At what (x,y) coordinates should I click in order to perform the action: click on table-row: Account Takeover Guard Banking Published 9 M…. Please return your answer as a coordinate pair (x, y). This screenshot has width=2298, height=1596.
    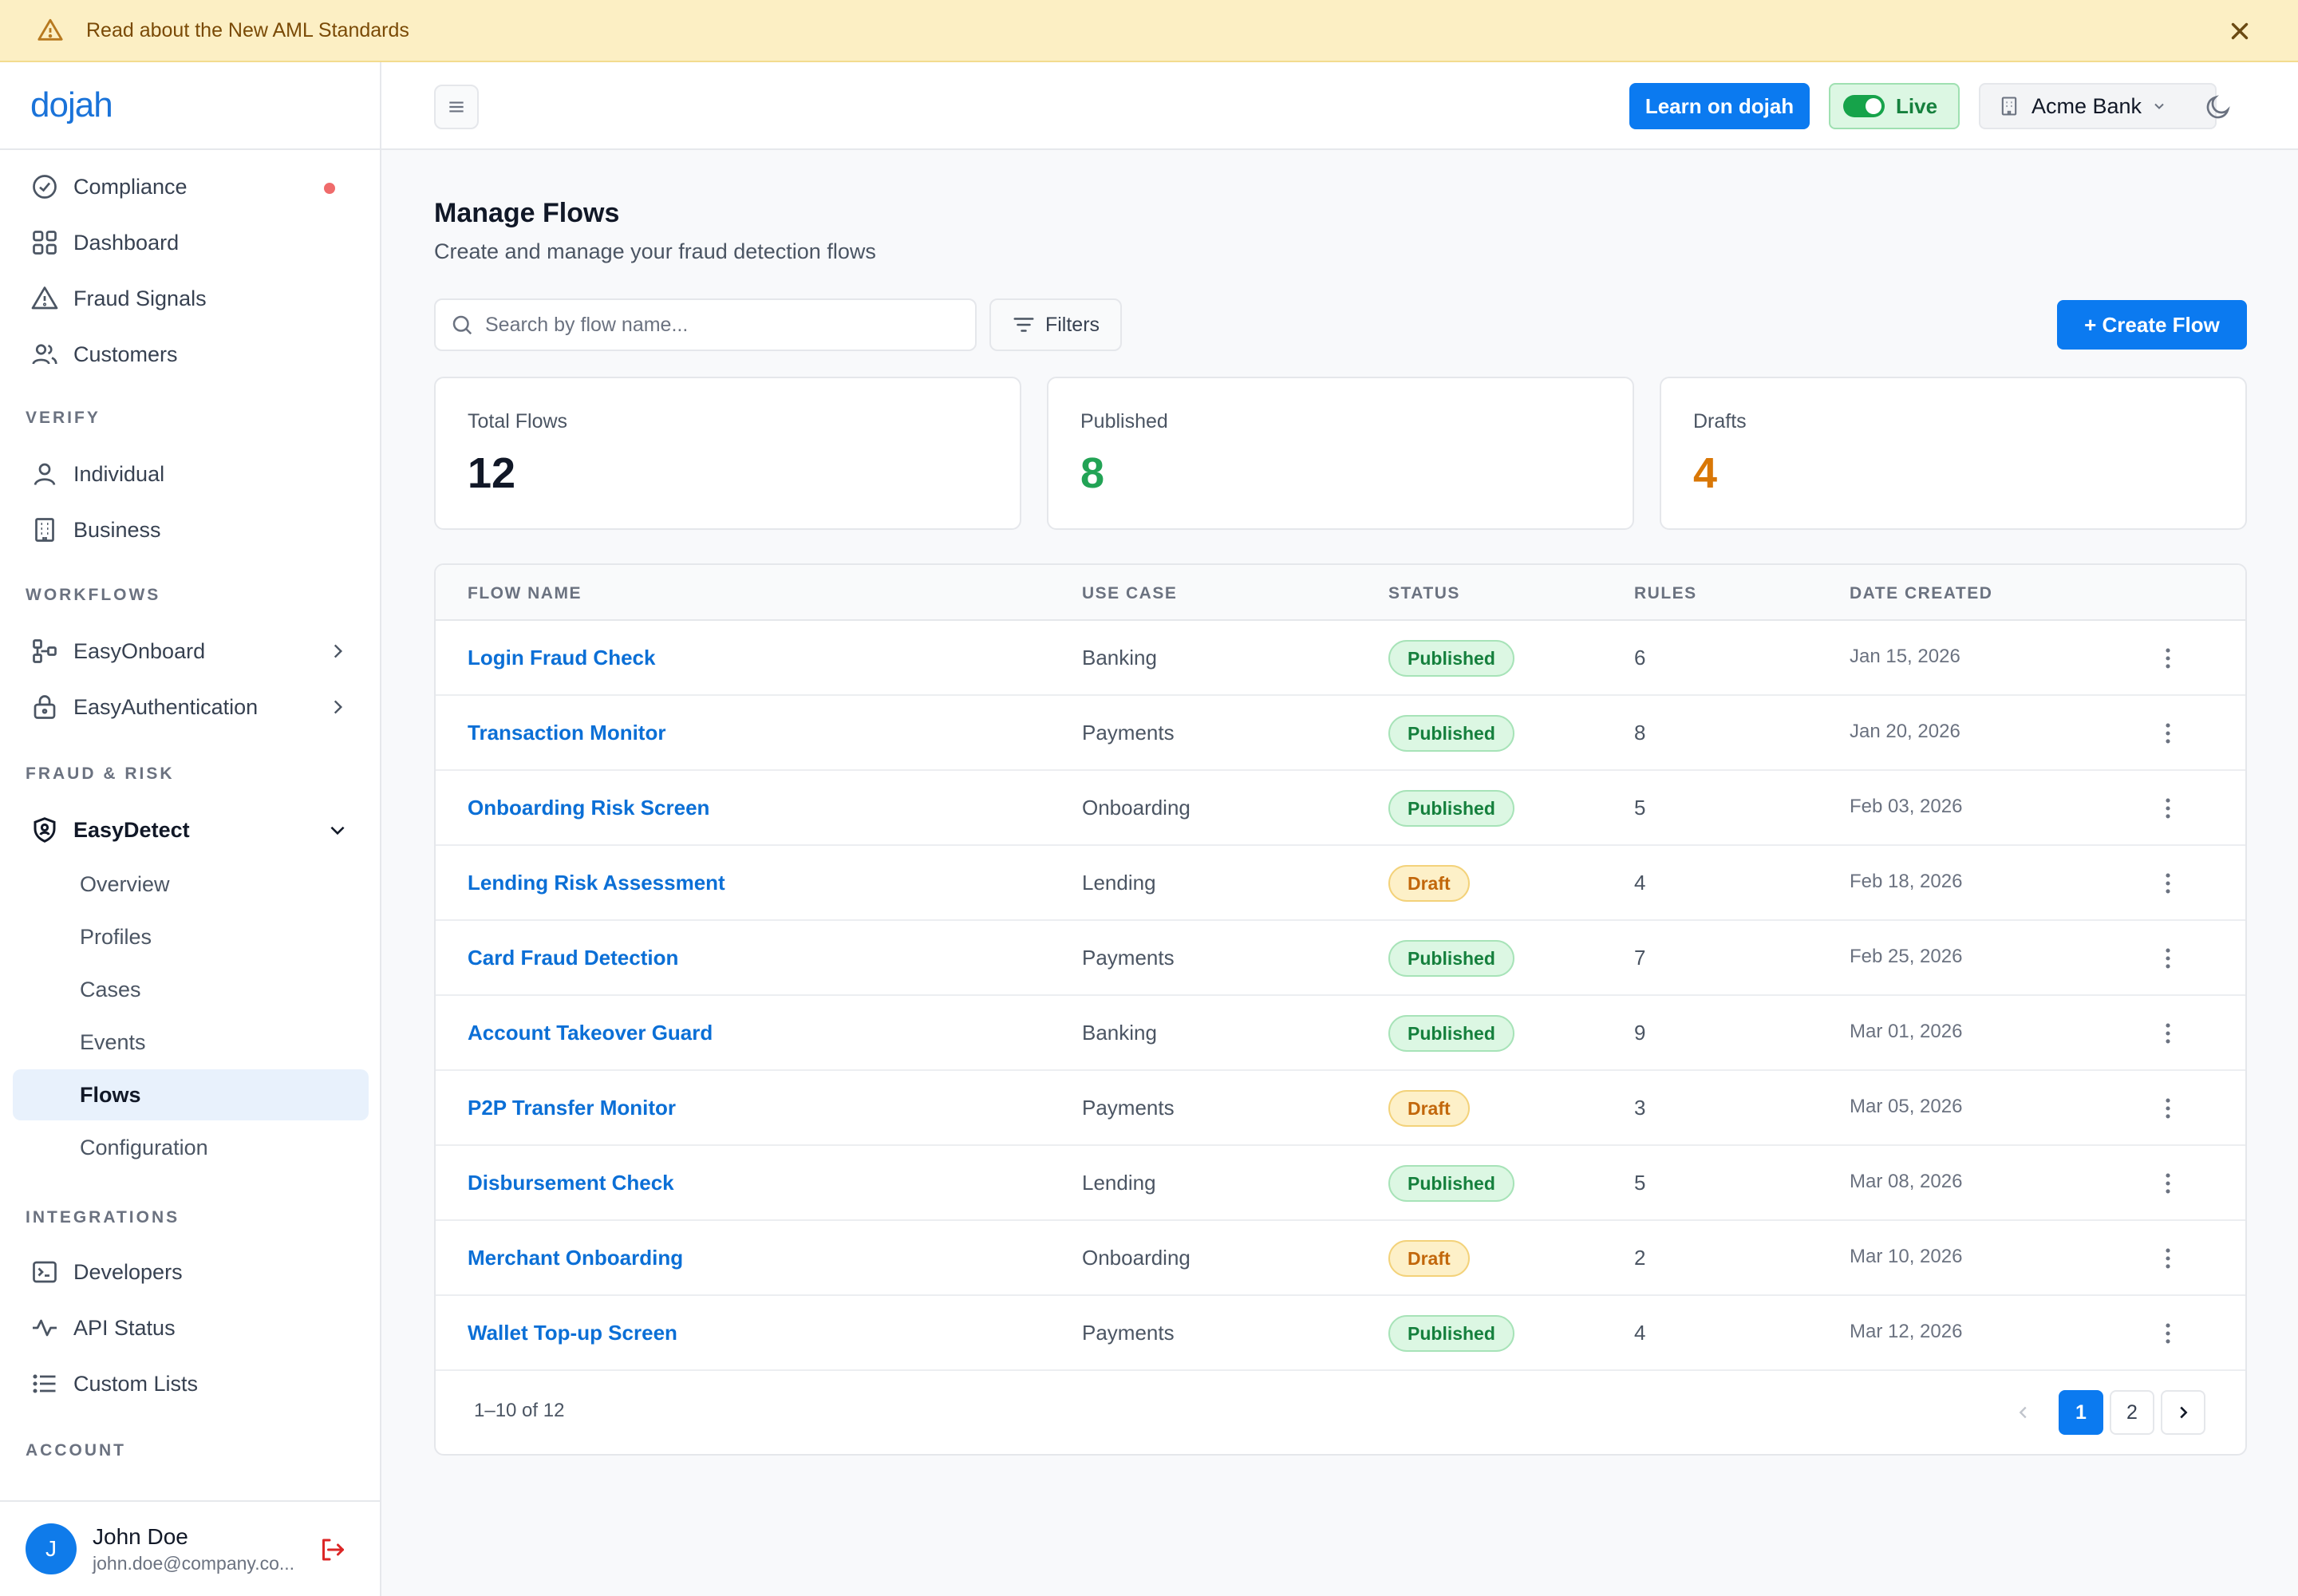
    Looking at the image, I should click on (1340, 1033).